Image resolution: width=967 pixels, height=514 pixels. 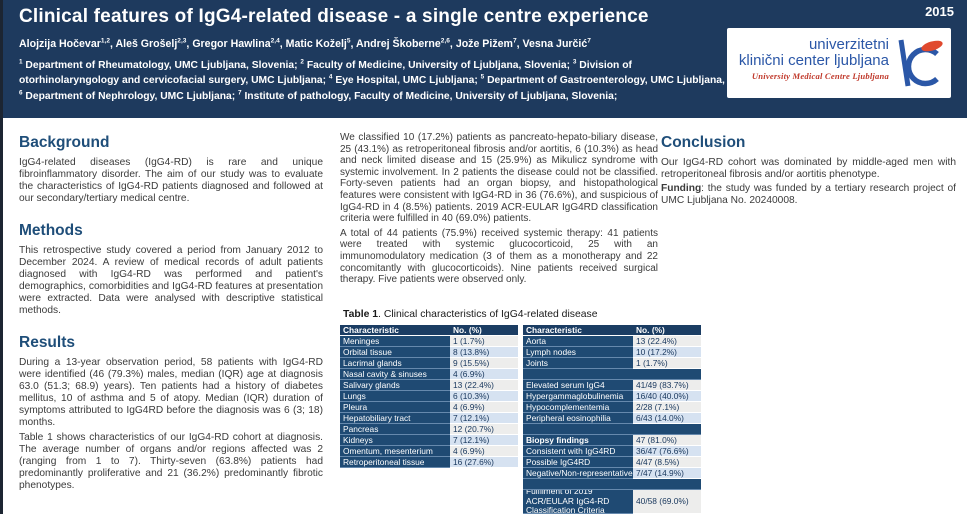 What do you see at coordinates (667, 502) in the screenshot?
I see `row-value: 40/58 (69.0%)` at bounding box center [667, 502].